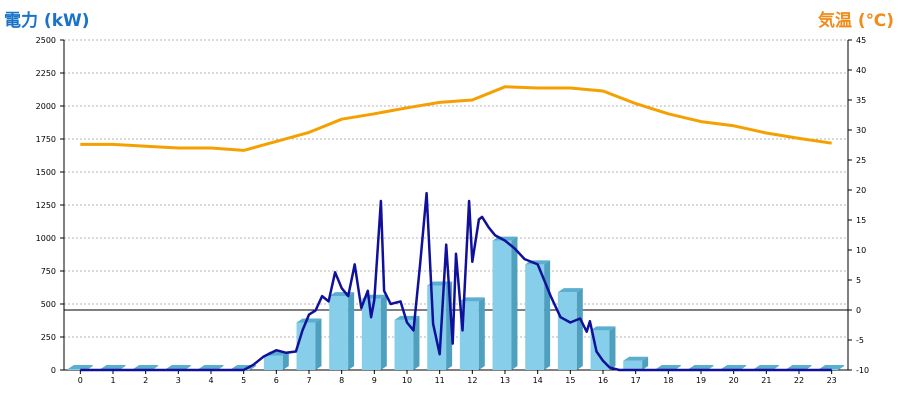 The height and width of the screenshot is (400, 900). Describe the element at coordinates (47, 21) in the screenshot. I see `left-axis-title: 電力 (kW)` at that location.